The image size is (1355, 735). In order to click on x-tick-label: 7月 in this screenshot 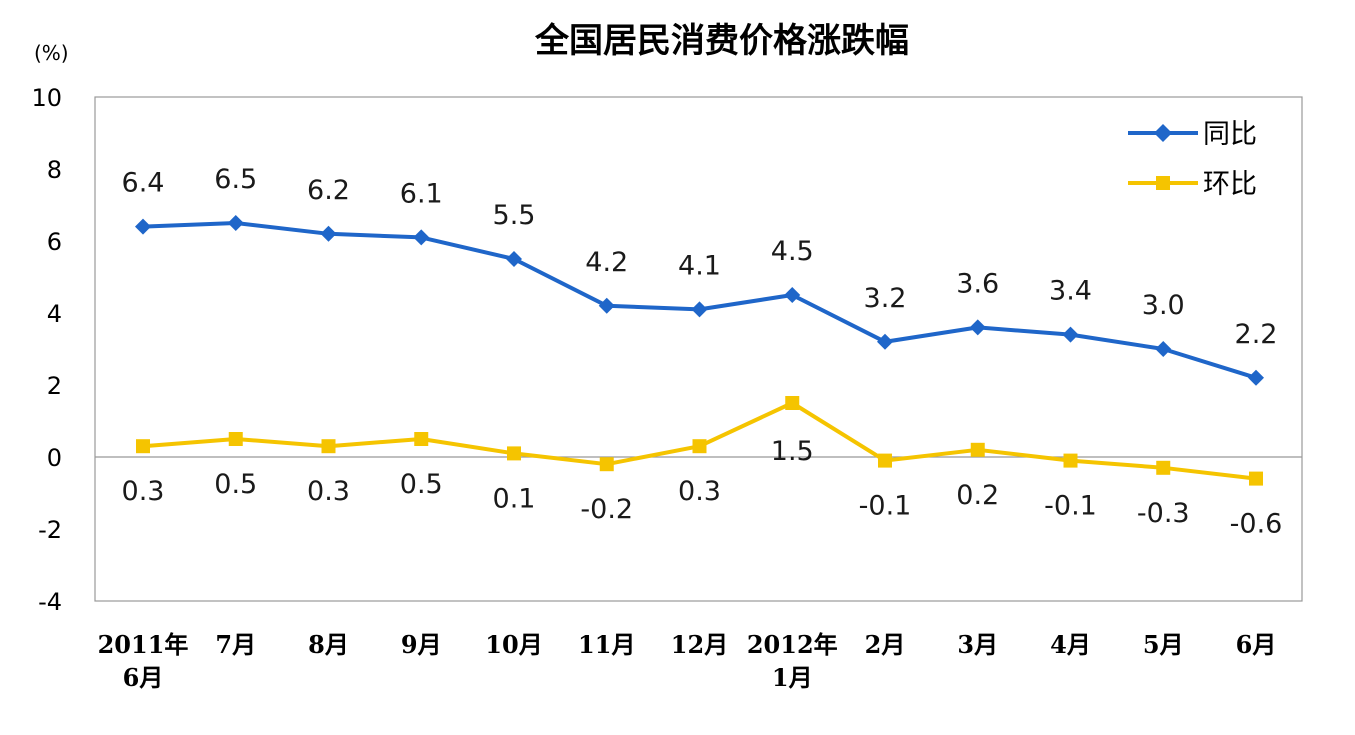, I will do `click(235, 644)`.